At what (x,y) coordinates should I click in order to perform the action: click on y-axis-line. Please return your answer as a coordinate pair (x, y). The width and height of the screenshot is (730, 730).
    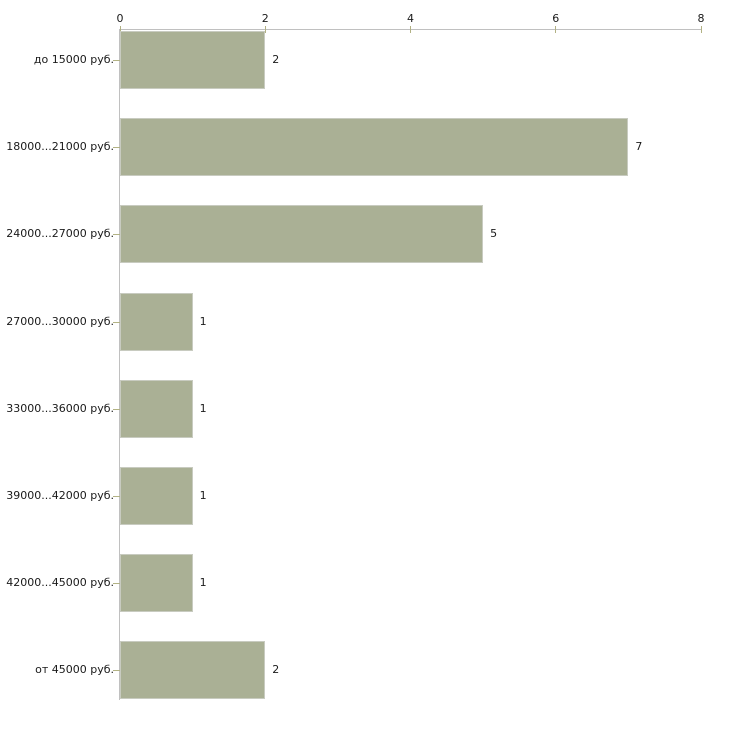
    Looking at the image, I should click on (119, 364).